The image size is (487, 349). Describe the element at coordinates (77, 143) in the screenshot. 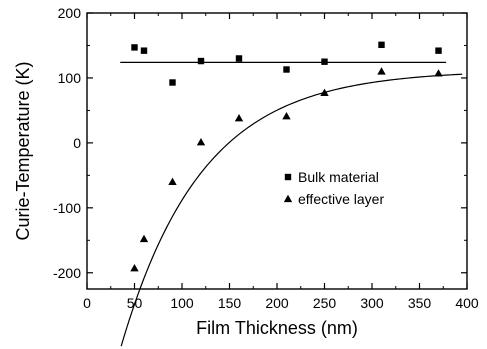

I see `y-tick-label: 0` at that location.